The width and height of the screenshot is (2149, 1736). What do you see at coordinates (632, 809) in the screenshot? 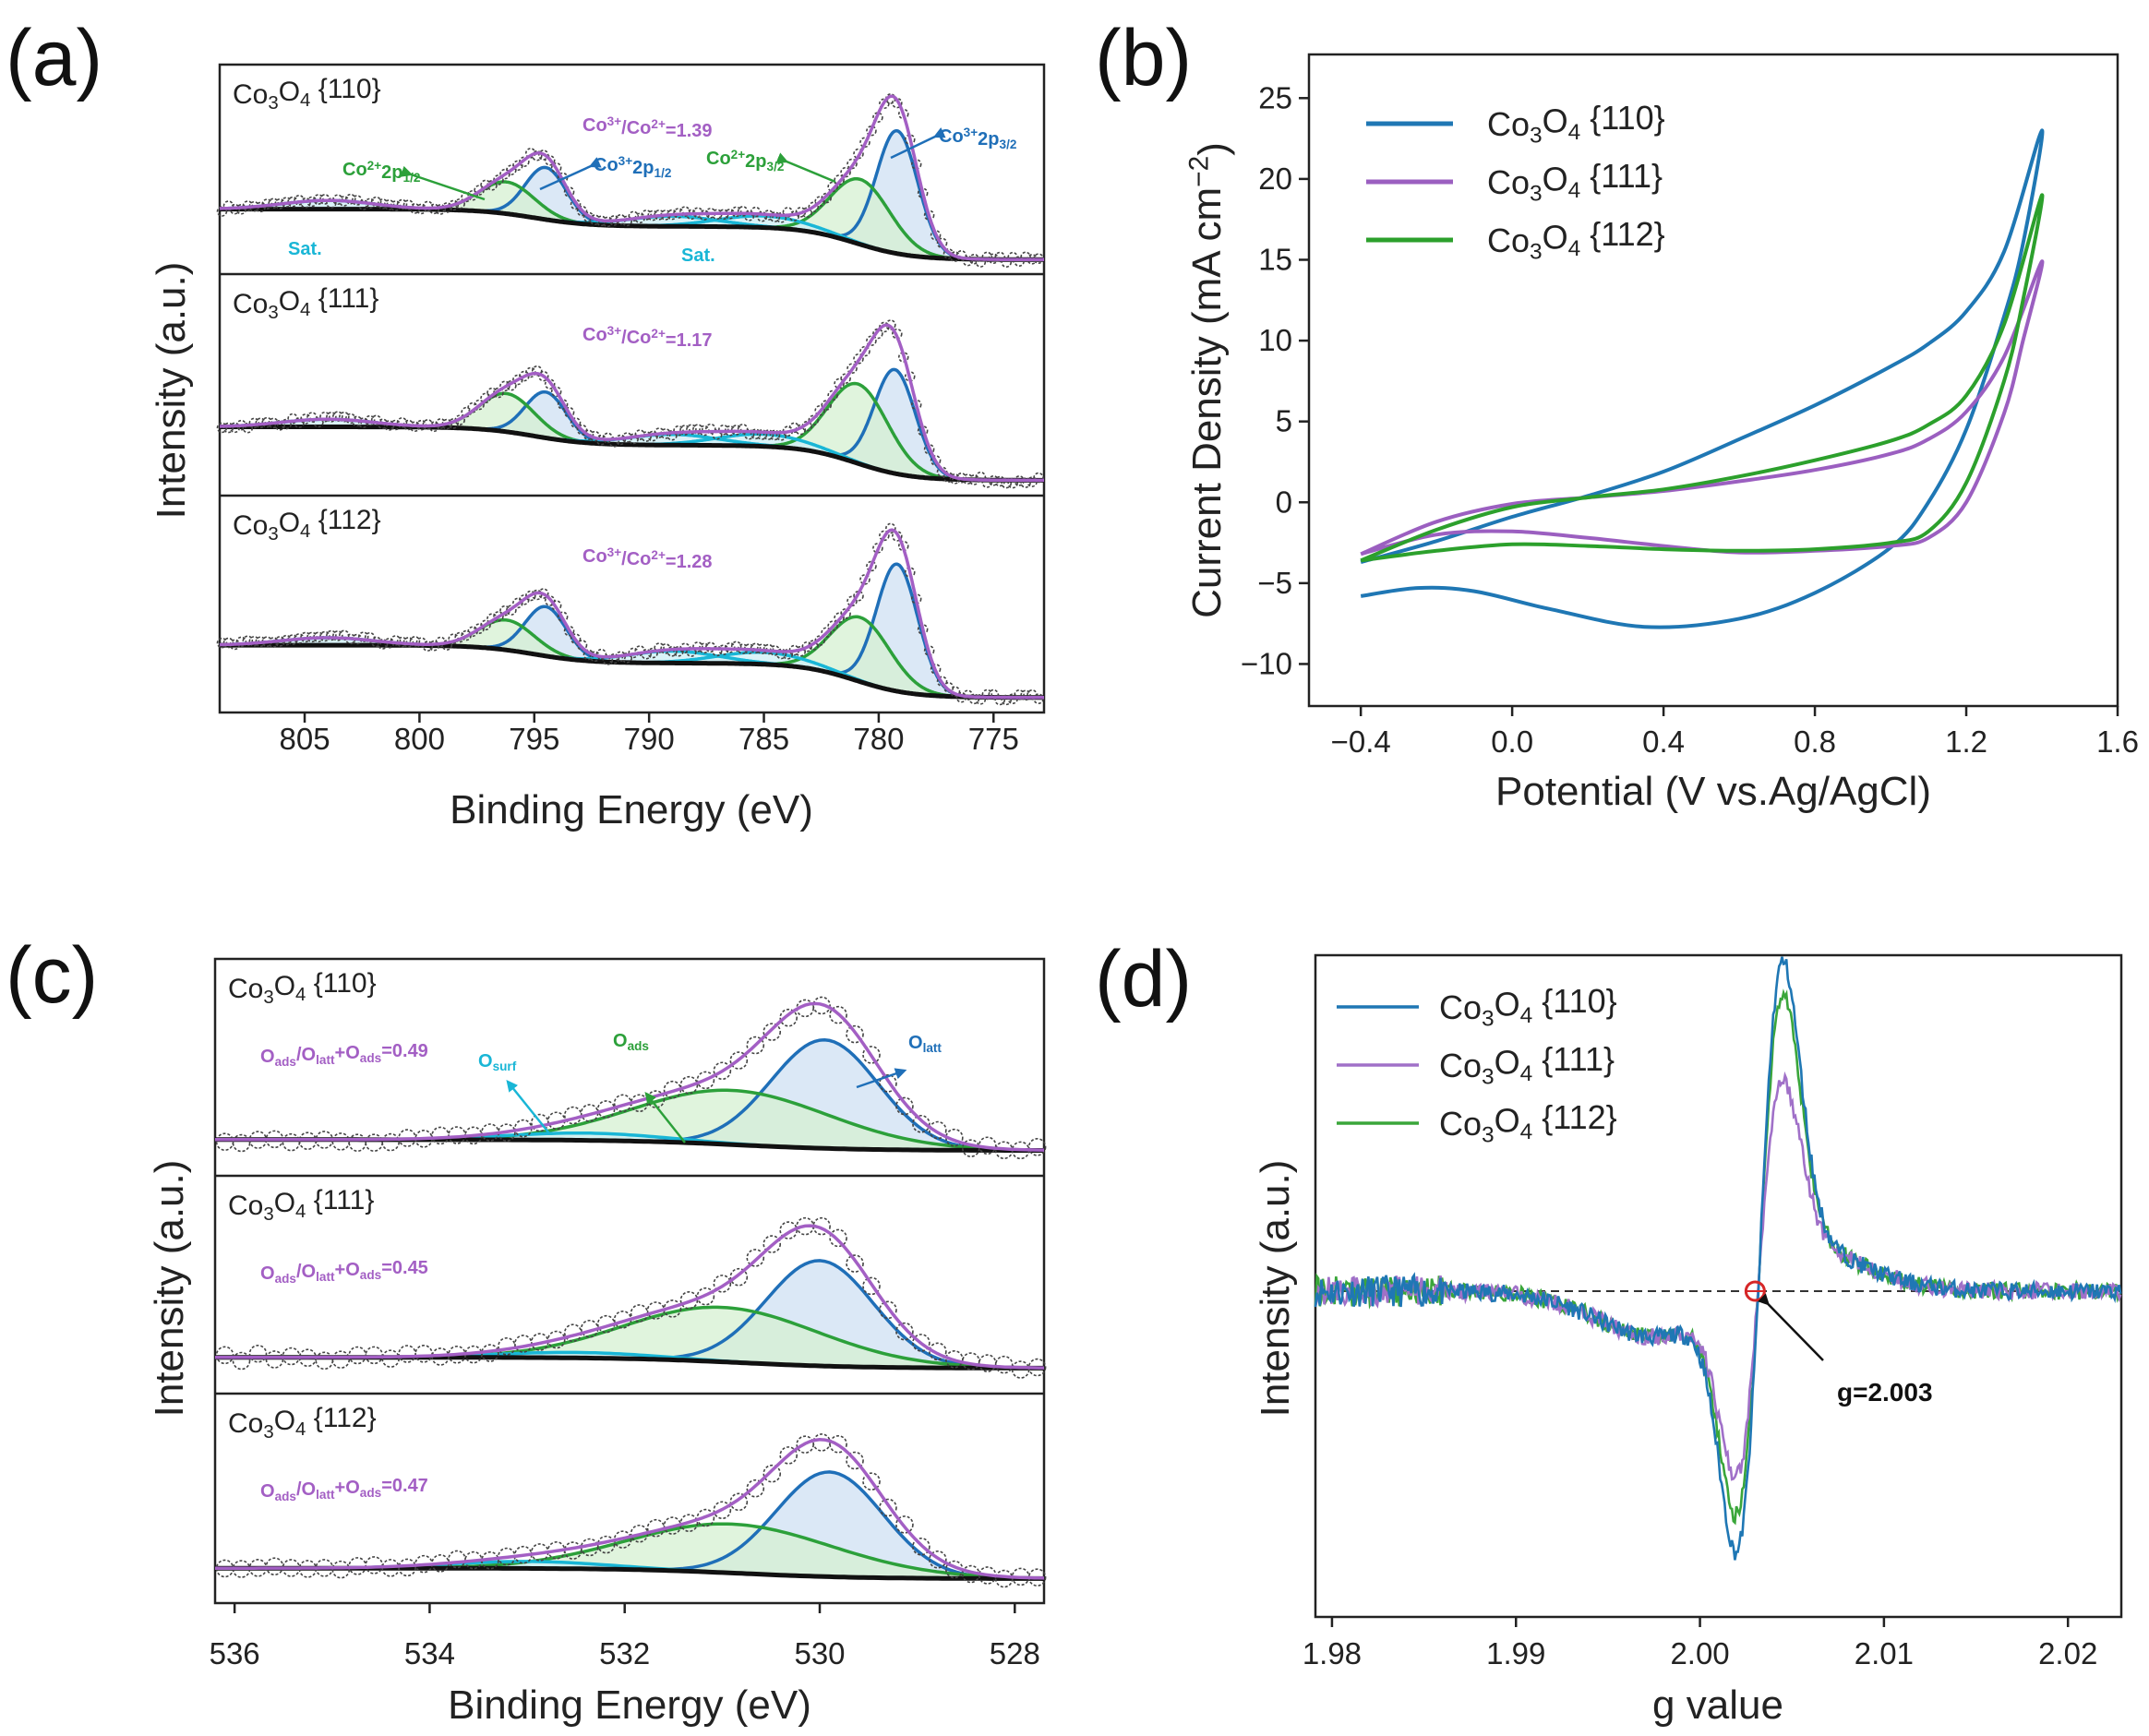
I see `panel-a-xlabel: Binding Energy (eV)` at bounding box center [632, 809].